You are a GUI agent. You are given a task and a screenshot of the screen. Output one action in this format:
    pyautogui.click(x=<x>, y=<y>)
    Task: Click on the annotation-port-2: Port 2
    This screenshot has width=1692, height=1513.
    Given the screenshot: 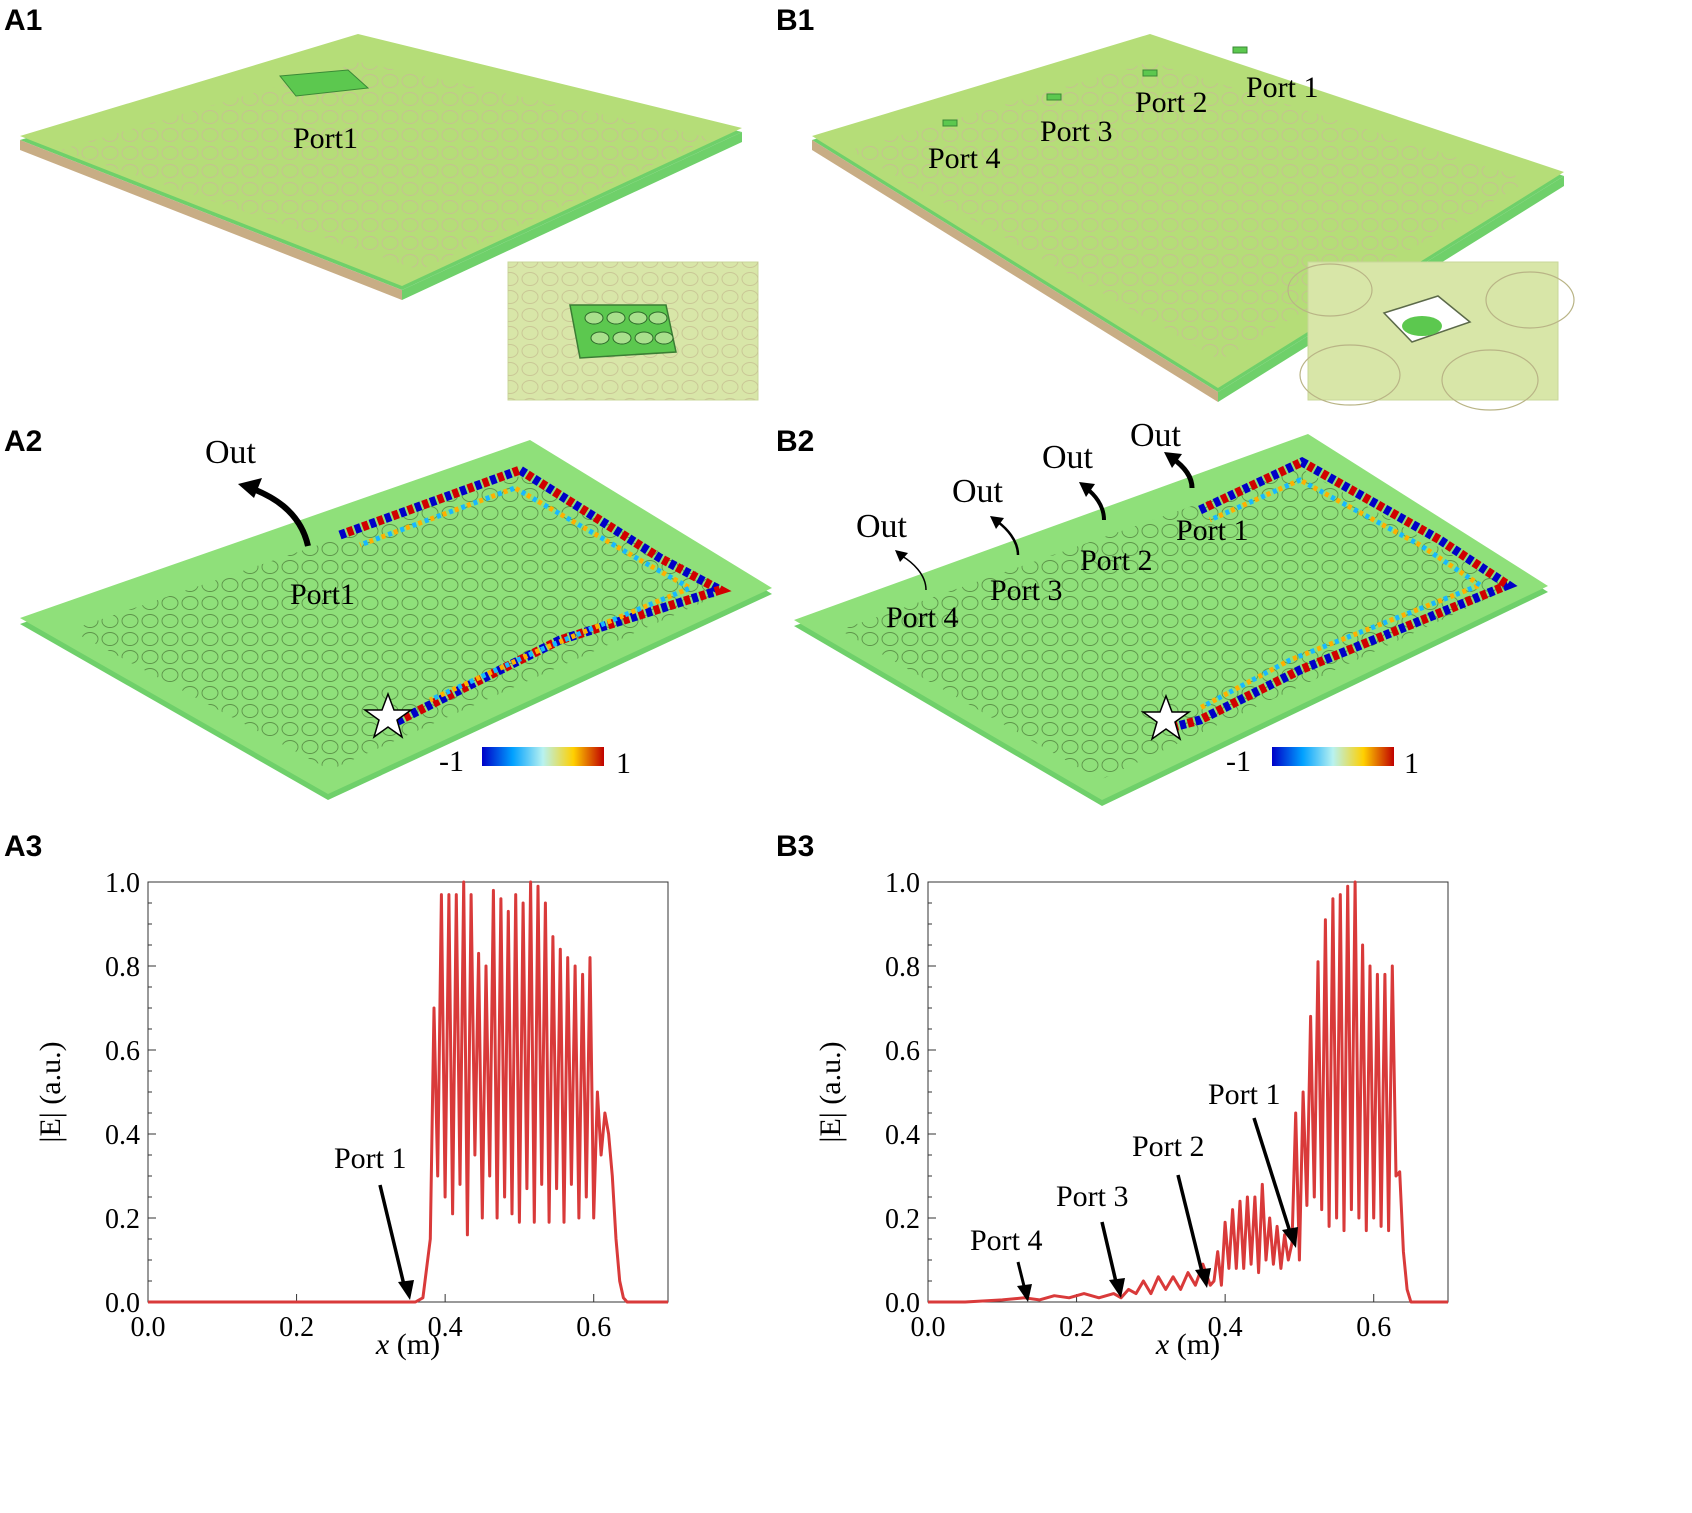 What is the action you would take?
    pyautogui.click(x=1168, y=1146)
    